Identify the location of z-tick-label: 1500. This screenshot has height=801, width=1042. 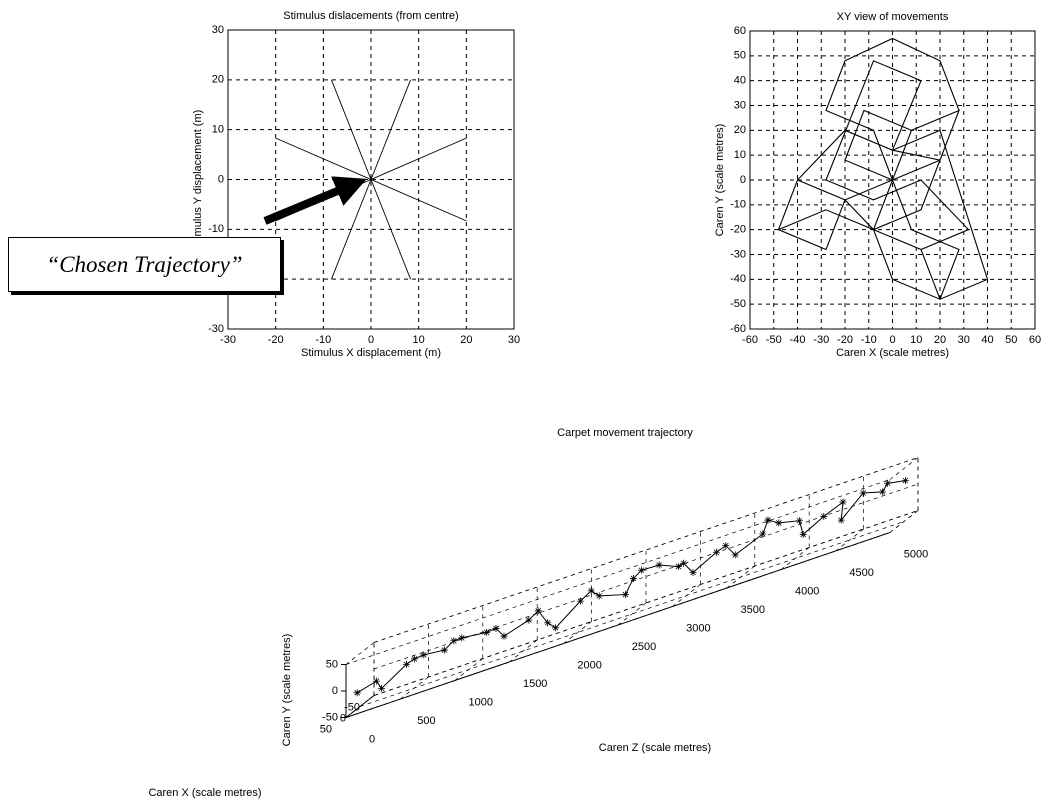
(535, 684).